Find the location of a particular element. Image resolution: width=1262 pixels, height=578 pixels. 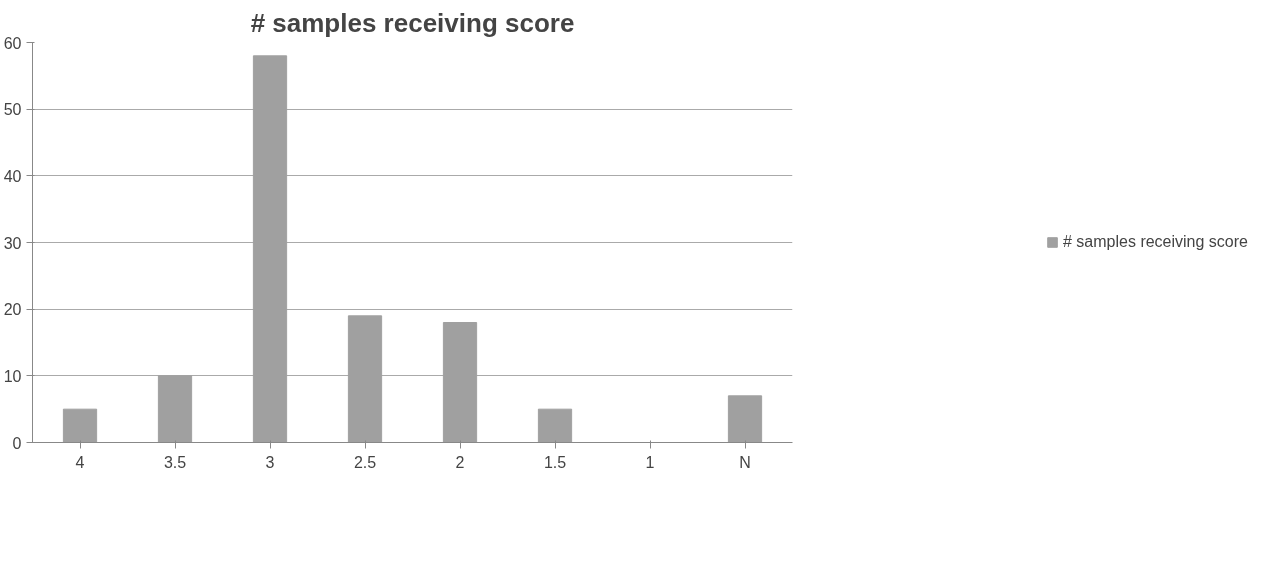

x-tick-label: 1.5 is located at coordinates (555, 462).